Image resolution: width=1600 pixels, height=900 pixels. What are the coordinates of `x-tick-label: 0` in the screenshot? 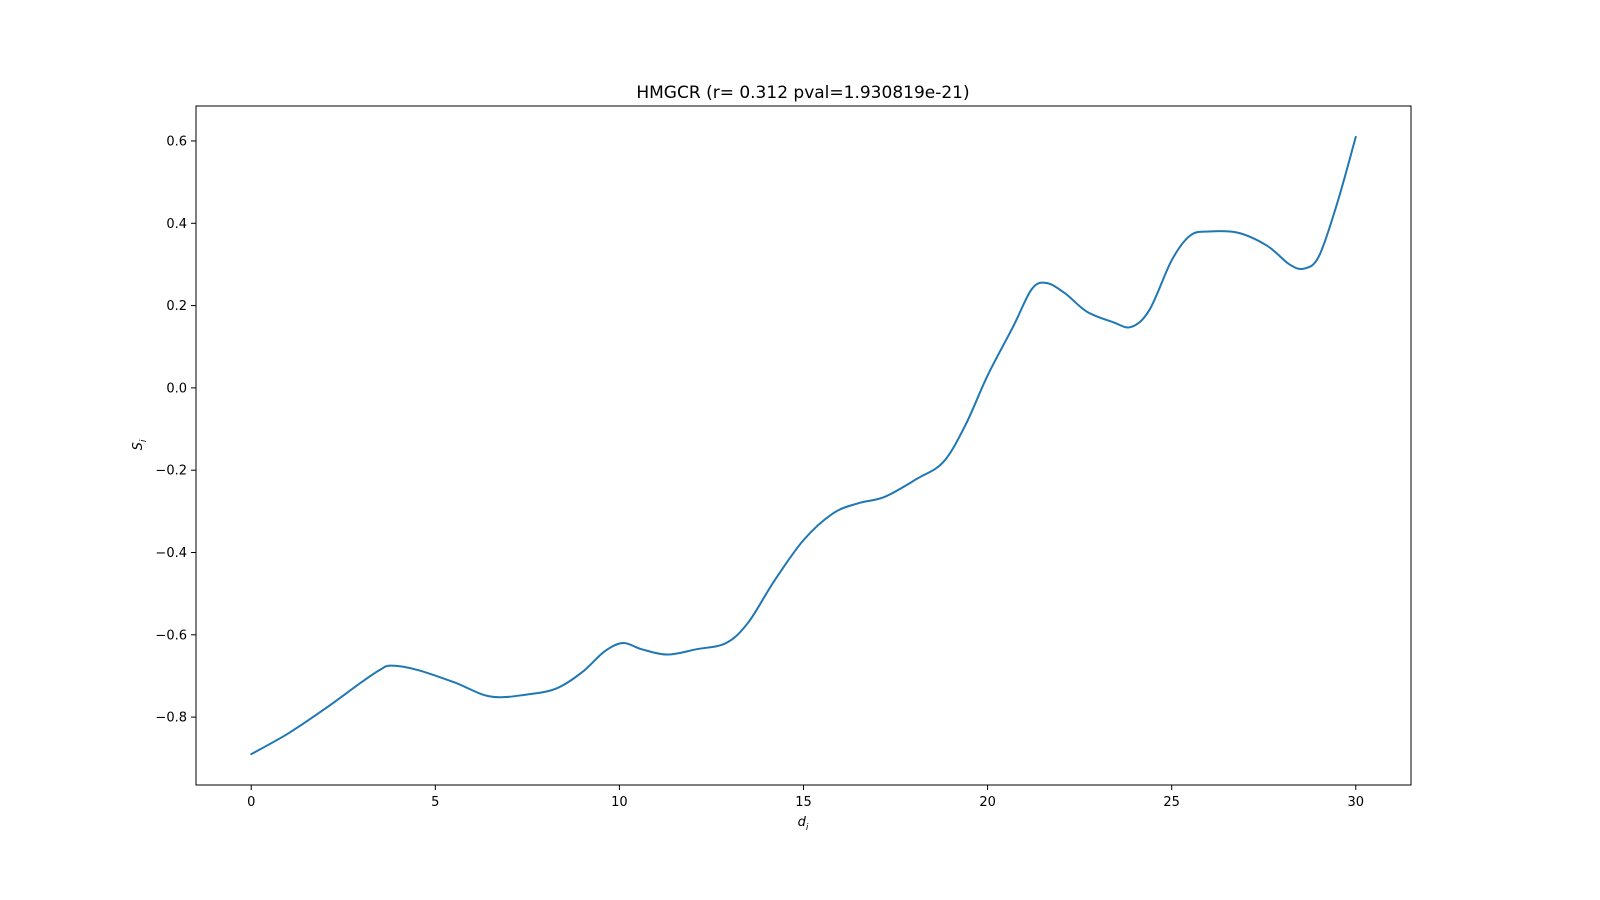 It's located at (251, 802).